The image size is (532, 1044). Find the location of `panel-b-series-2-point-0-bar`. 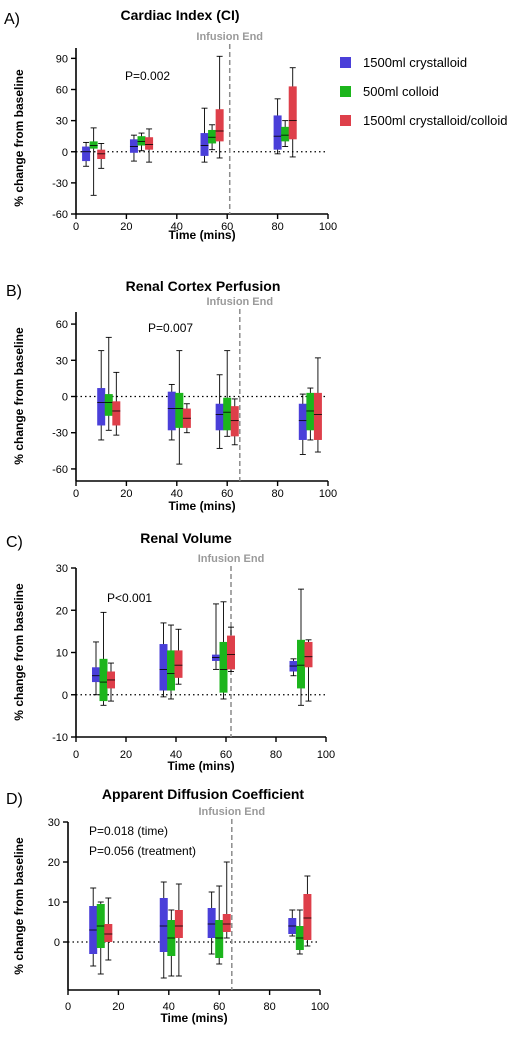

panel-b-series-2-point-0-bar is located at coordinates (116, 413).